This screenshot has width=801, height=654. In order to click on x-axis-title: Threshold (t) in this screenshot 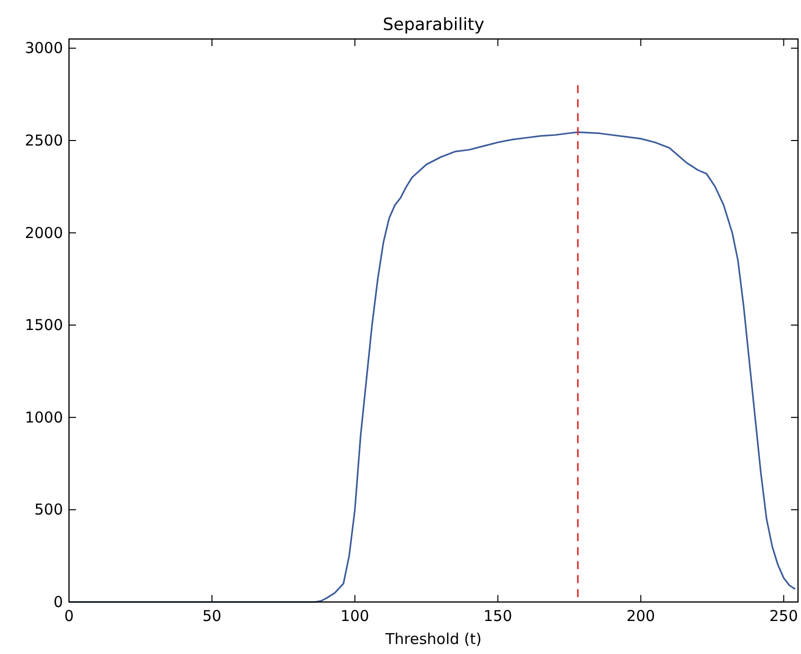, I will do `click(433, 639)`.